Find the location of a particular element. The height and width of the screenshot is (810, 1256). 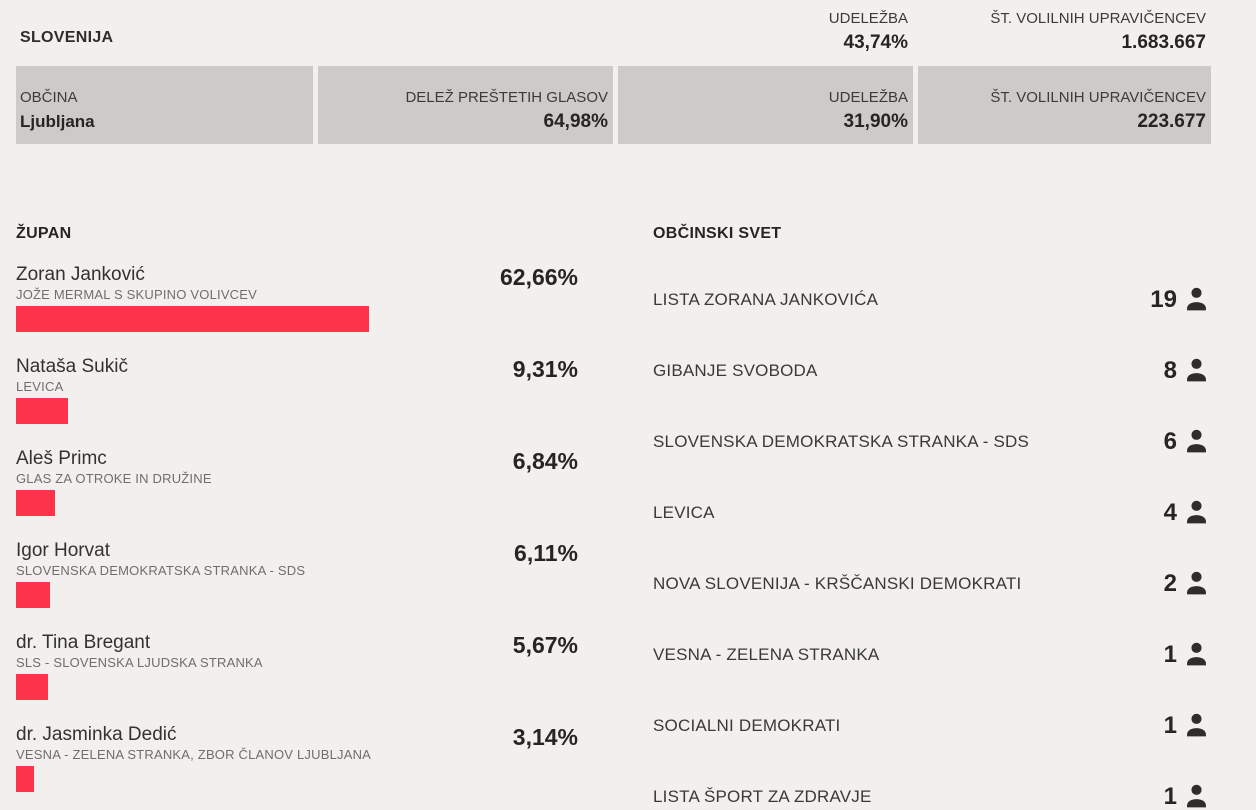

municipality-eligible-value: 223.677 is located at coordinates (1171, 121).